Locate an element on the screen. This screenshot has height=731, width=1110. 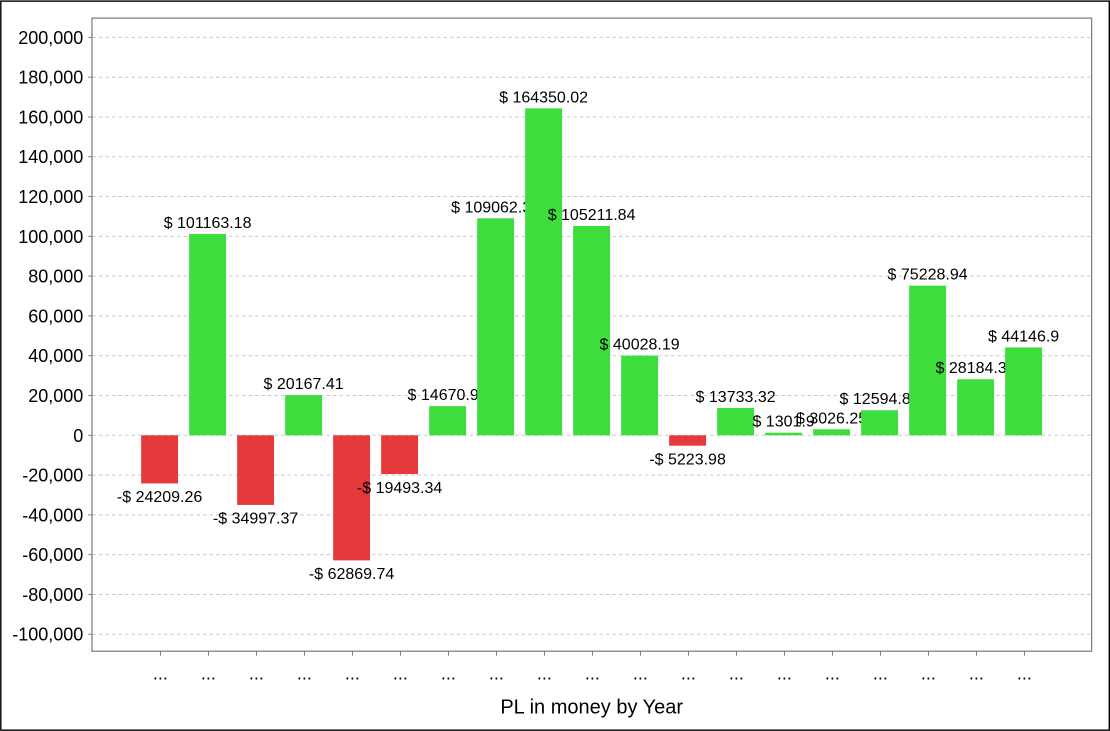
svg-text: -80,000 is located at coordinates (52, 595).